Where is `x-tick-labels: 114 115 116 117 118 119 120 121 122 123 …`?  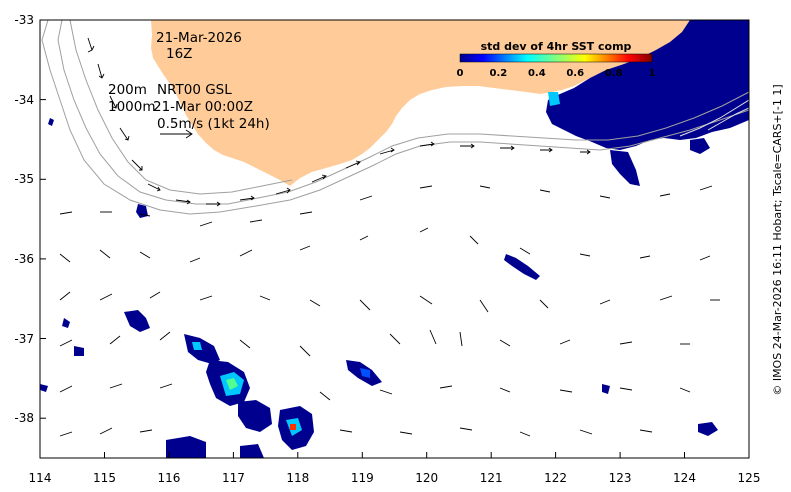
x-tick-labels: 114 115 116 117 118 119 120 121 122 123 … is located at coordinates (395, 478).